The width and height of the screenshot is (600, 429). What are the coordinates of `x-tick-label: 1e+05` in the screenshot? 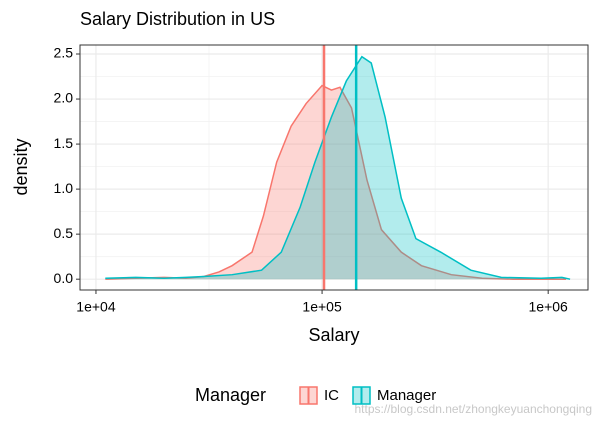 It's located at (322, 307).